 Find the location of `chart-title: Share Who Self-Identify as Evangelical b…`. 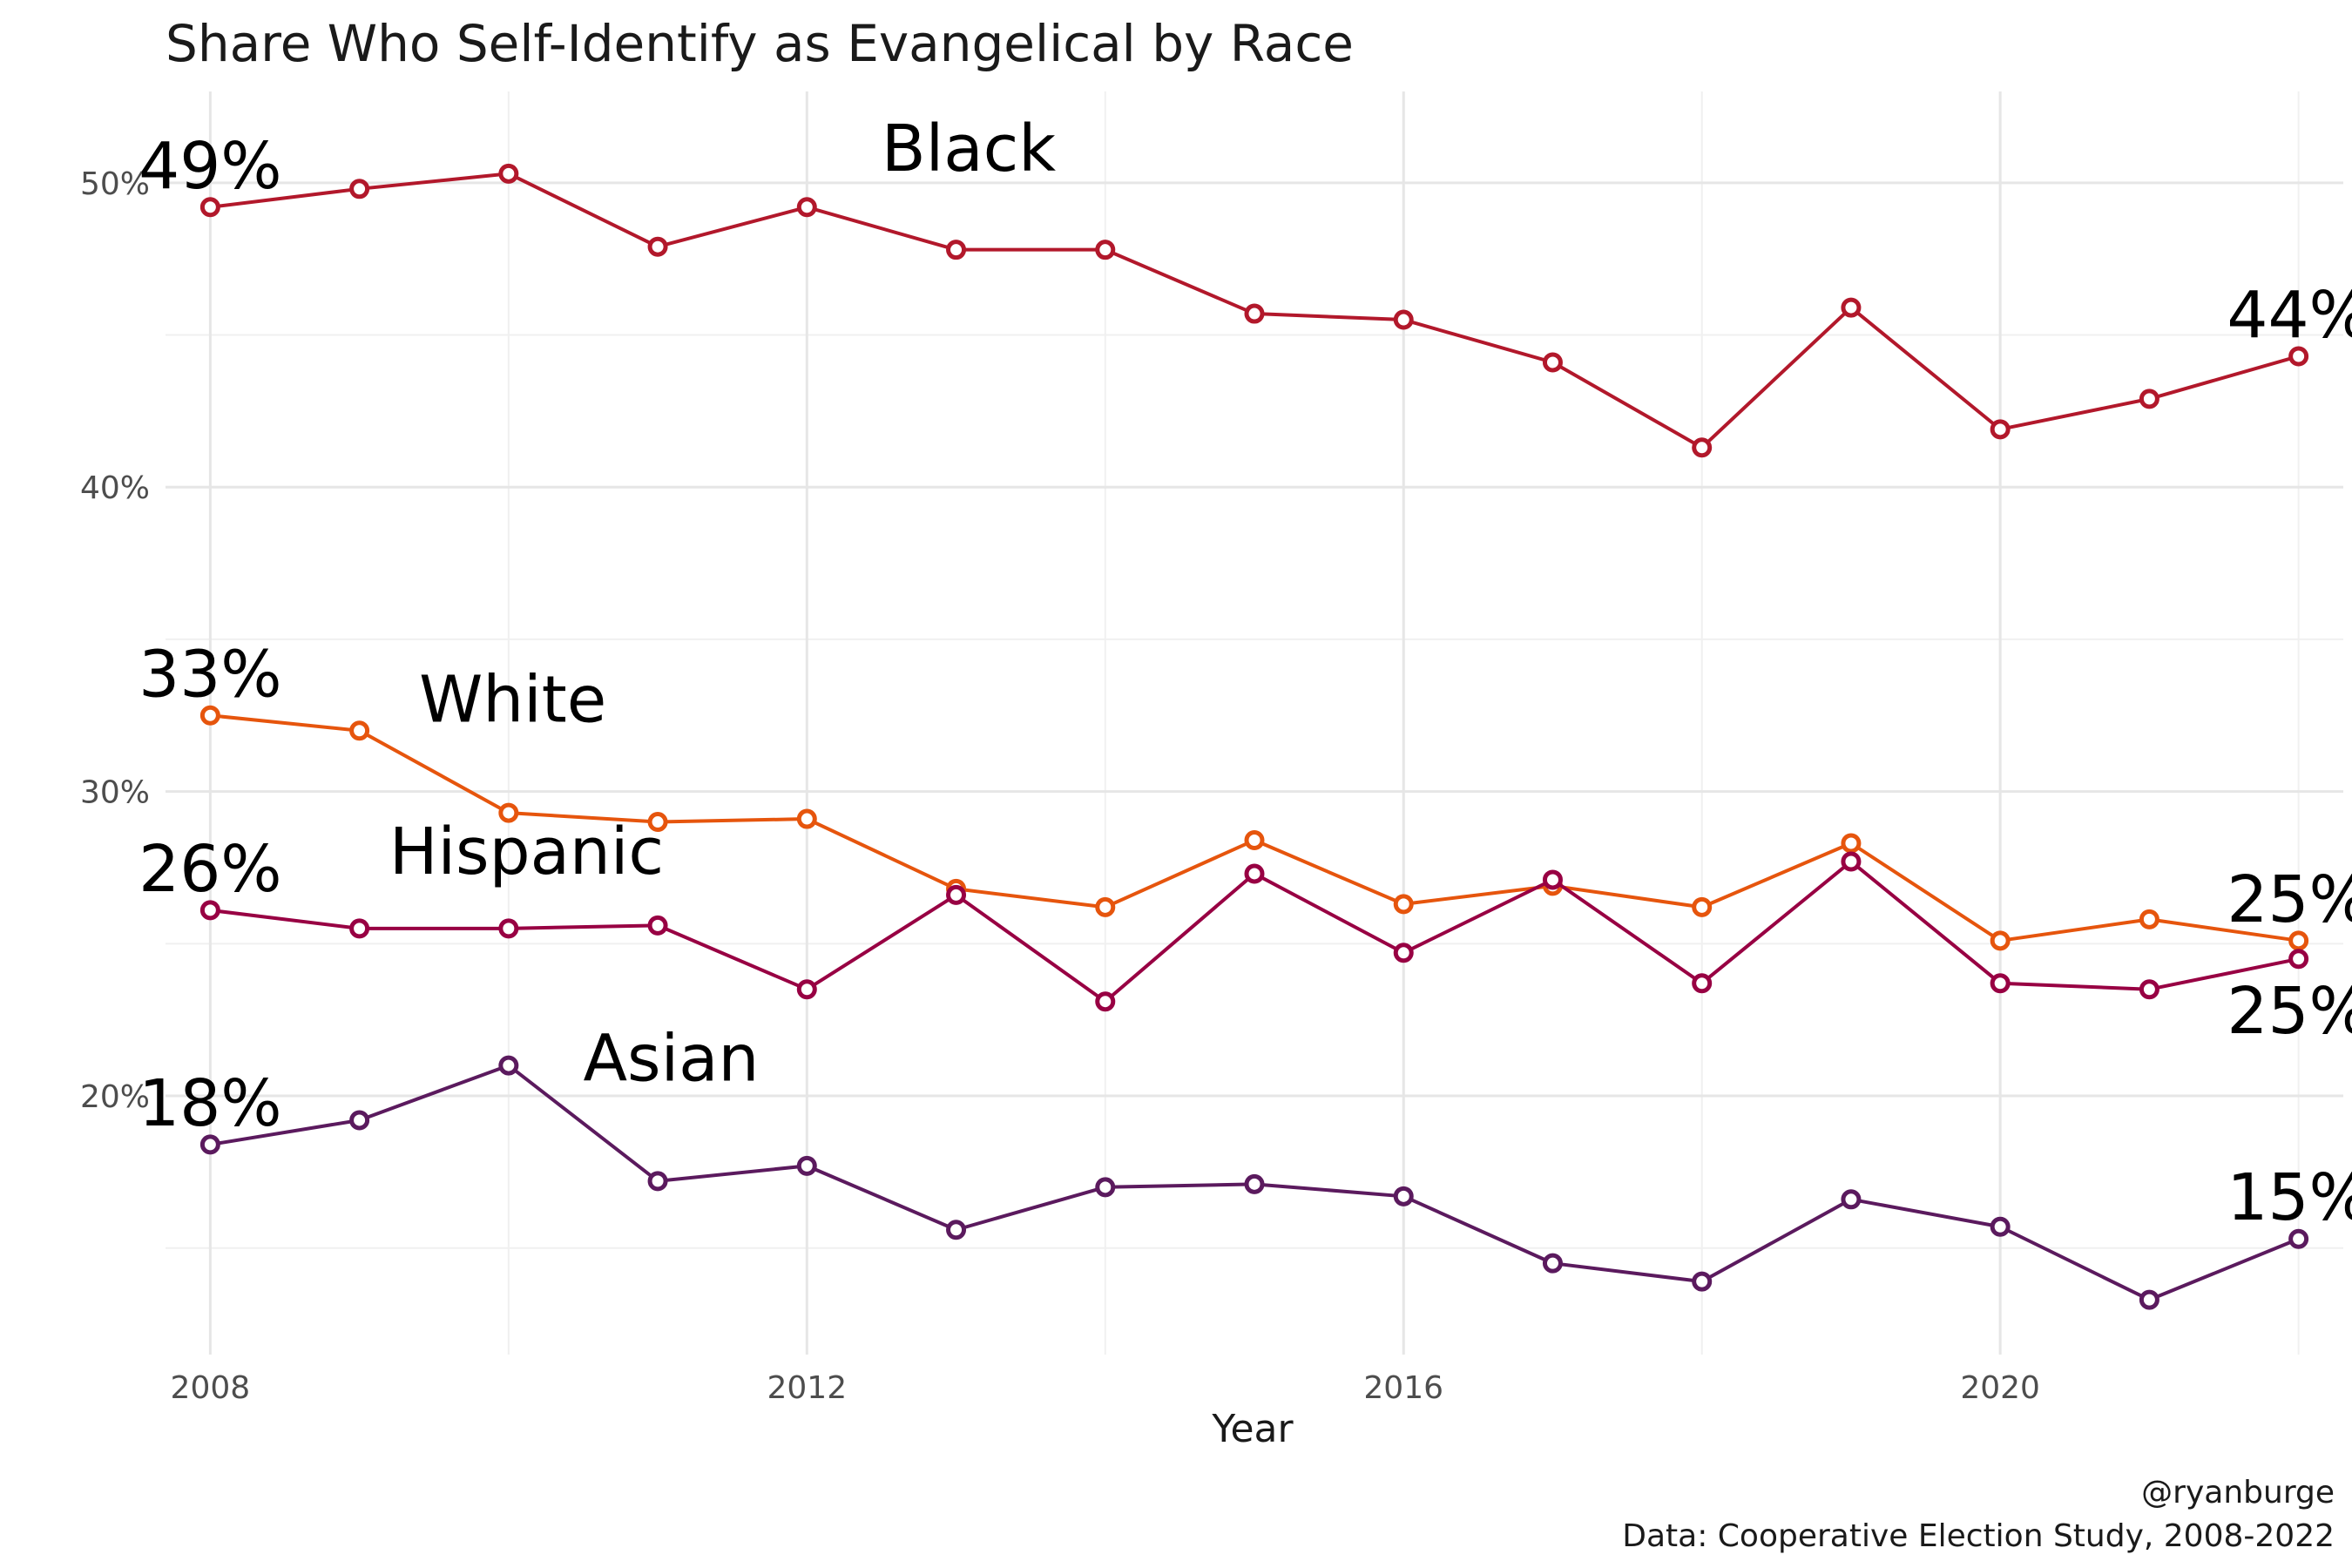

chart-title: Share Who Self-Identify as Evangelical b… is located at coordinates (760, 44).